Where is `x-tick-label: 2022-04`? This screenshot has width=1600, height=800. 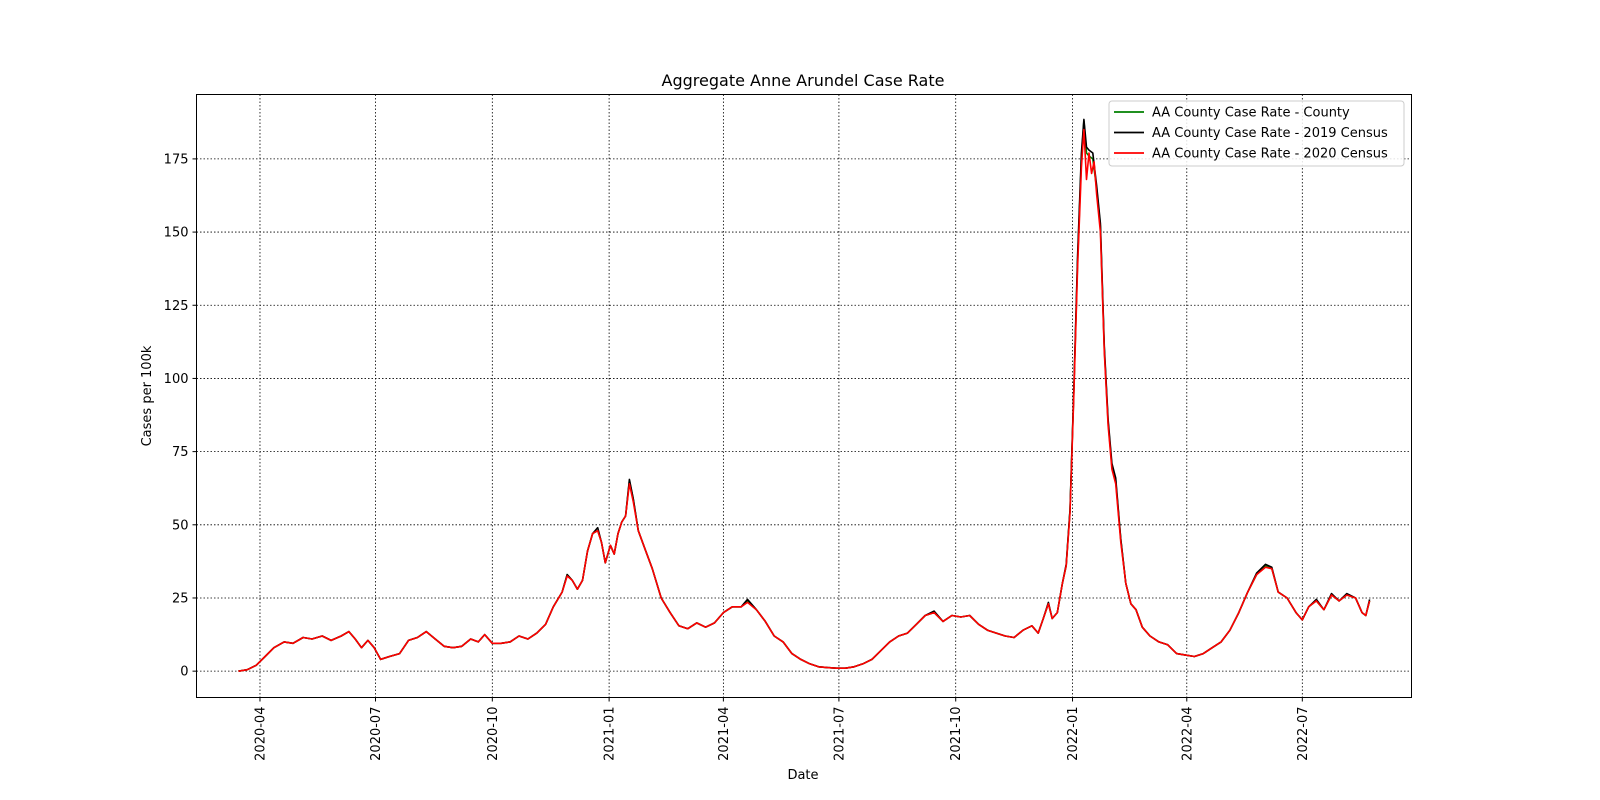 x-tick-label: 2022-04 is located at coordinates (1187, 734).